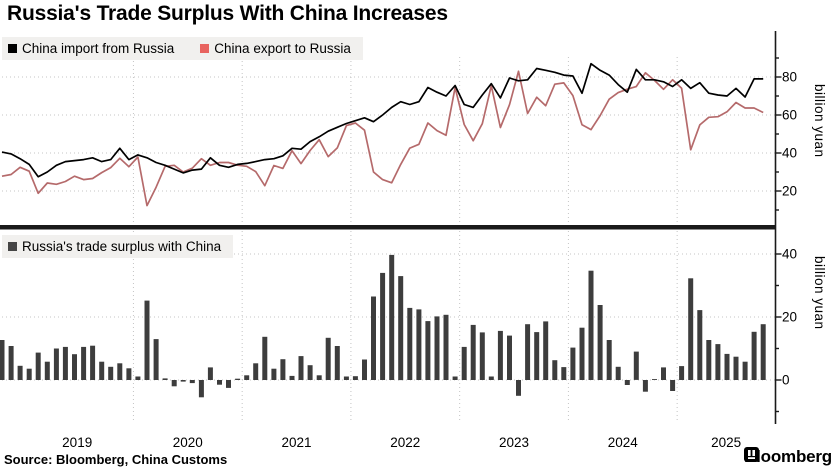  Describe the element at coordinates (77, 442) in the screenshot. I see `x-axis-year-label: 2019` at that location.